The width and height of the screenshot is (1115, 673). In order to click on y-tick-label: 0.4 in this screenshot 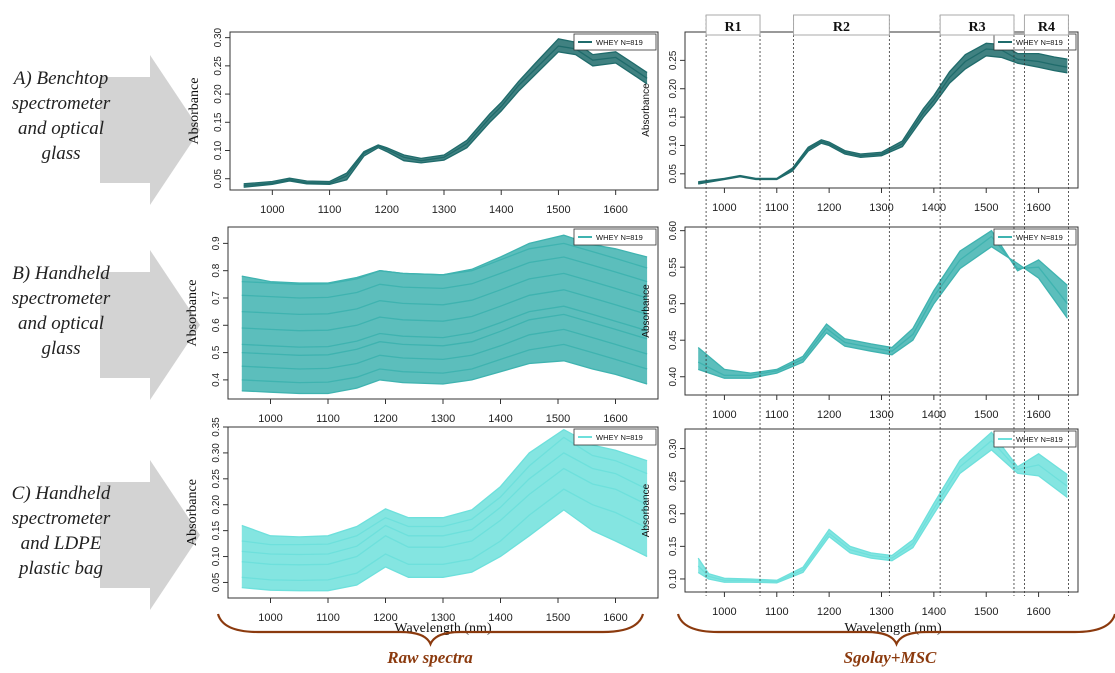, I will do `click(216, 380)`.